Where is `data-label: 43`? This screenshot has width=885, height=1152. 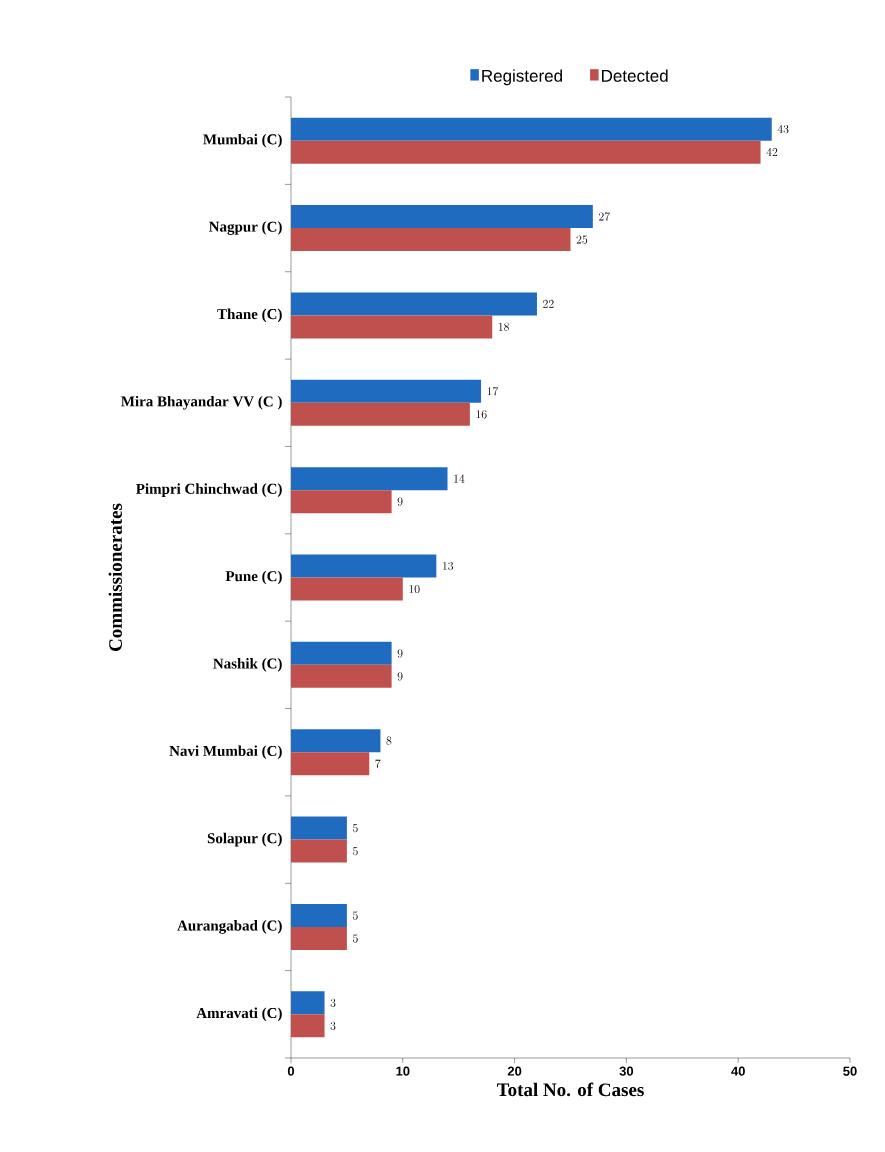
data-label: 43 is located at coordinates (783, 129).